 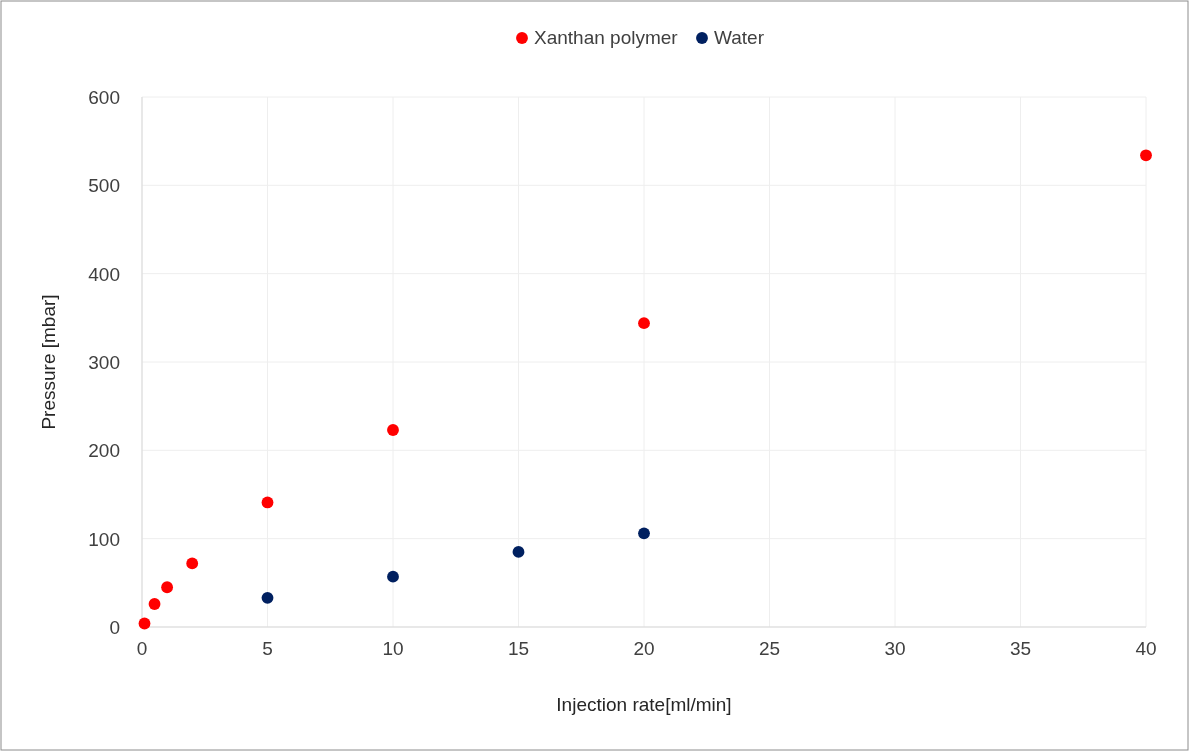 What do you see at coordinates (104, 186) in the screenshot?
I see `y-tick-label: 500` at bounding box center [104, 186].